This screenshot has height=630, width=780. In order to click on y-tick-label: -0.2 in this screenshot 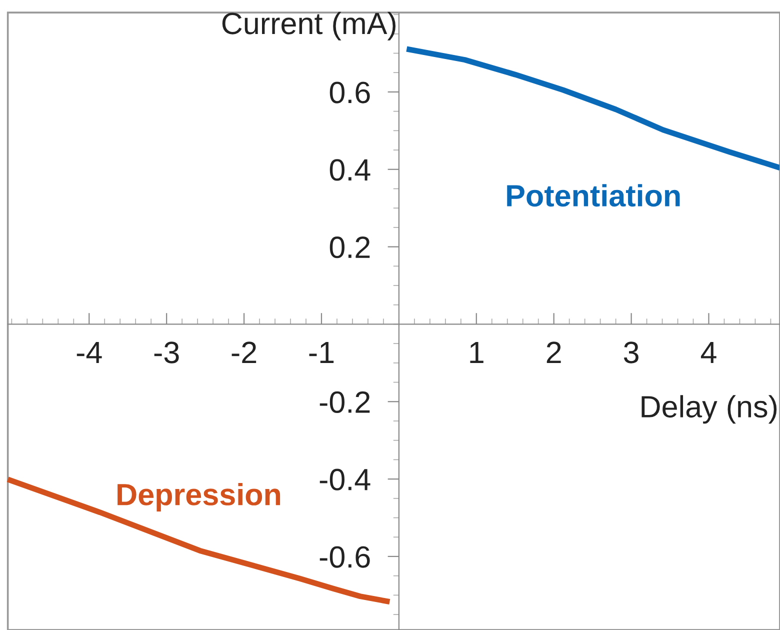, I will do `click(345, 402)`.